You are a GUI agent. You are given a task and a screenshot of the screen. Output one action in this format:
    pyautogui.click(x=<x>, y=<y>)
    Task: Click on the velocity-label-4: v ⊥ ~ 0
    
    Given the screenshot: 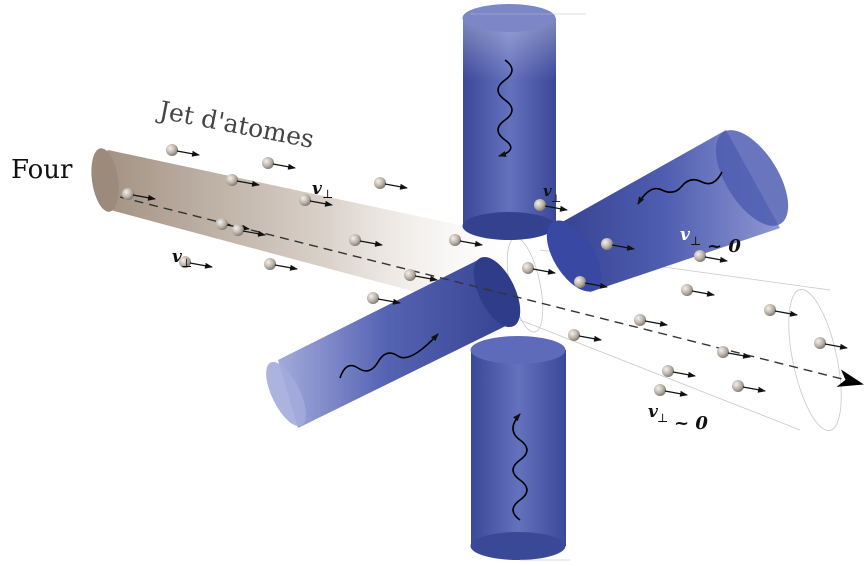 What is the action you would take?
    pyautogui.click(x=710, y=241)
    